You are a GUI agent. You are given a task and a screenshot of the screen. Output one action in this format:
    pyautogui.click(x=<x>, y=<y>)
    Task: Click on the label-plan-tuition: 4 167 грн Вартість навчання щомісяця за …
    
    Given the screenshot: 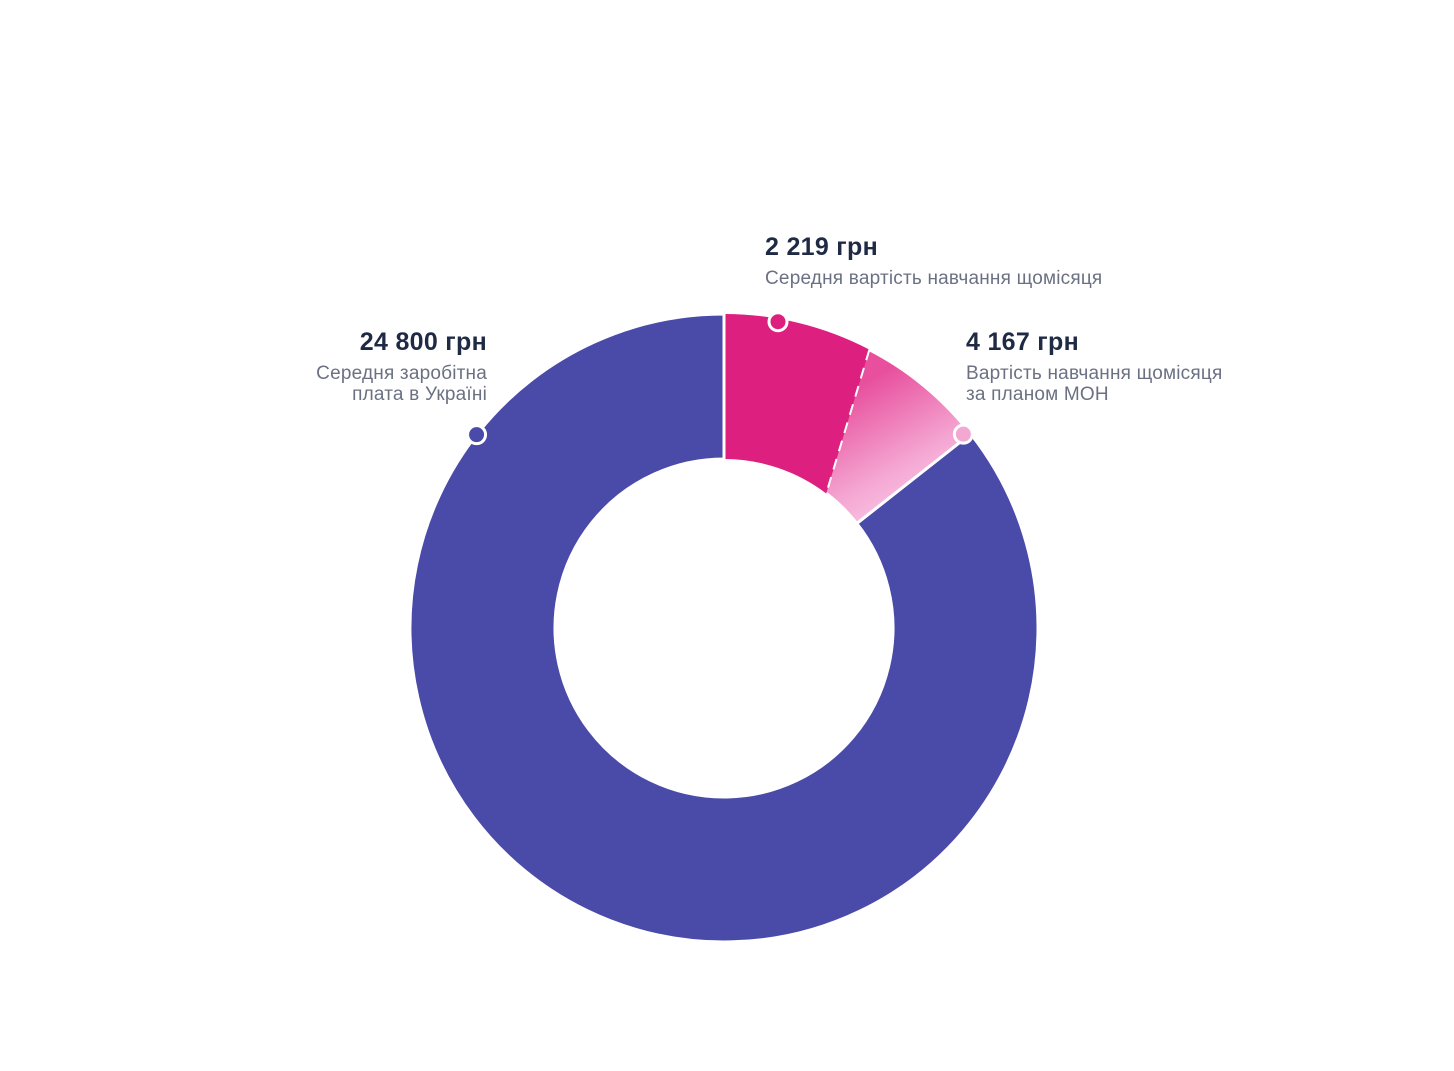 What is the action you would take?
    pyautogui.click(x=1094, y=366)
    